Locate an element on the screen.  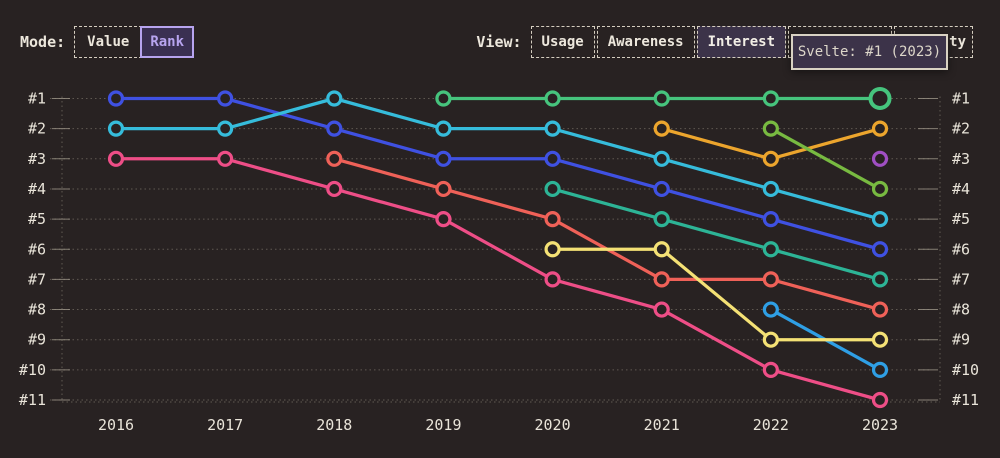
point-series-blue-2021 is located at coordinates (661, 189).